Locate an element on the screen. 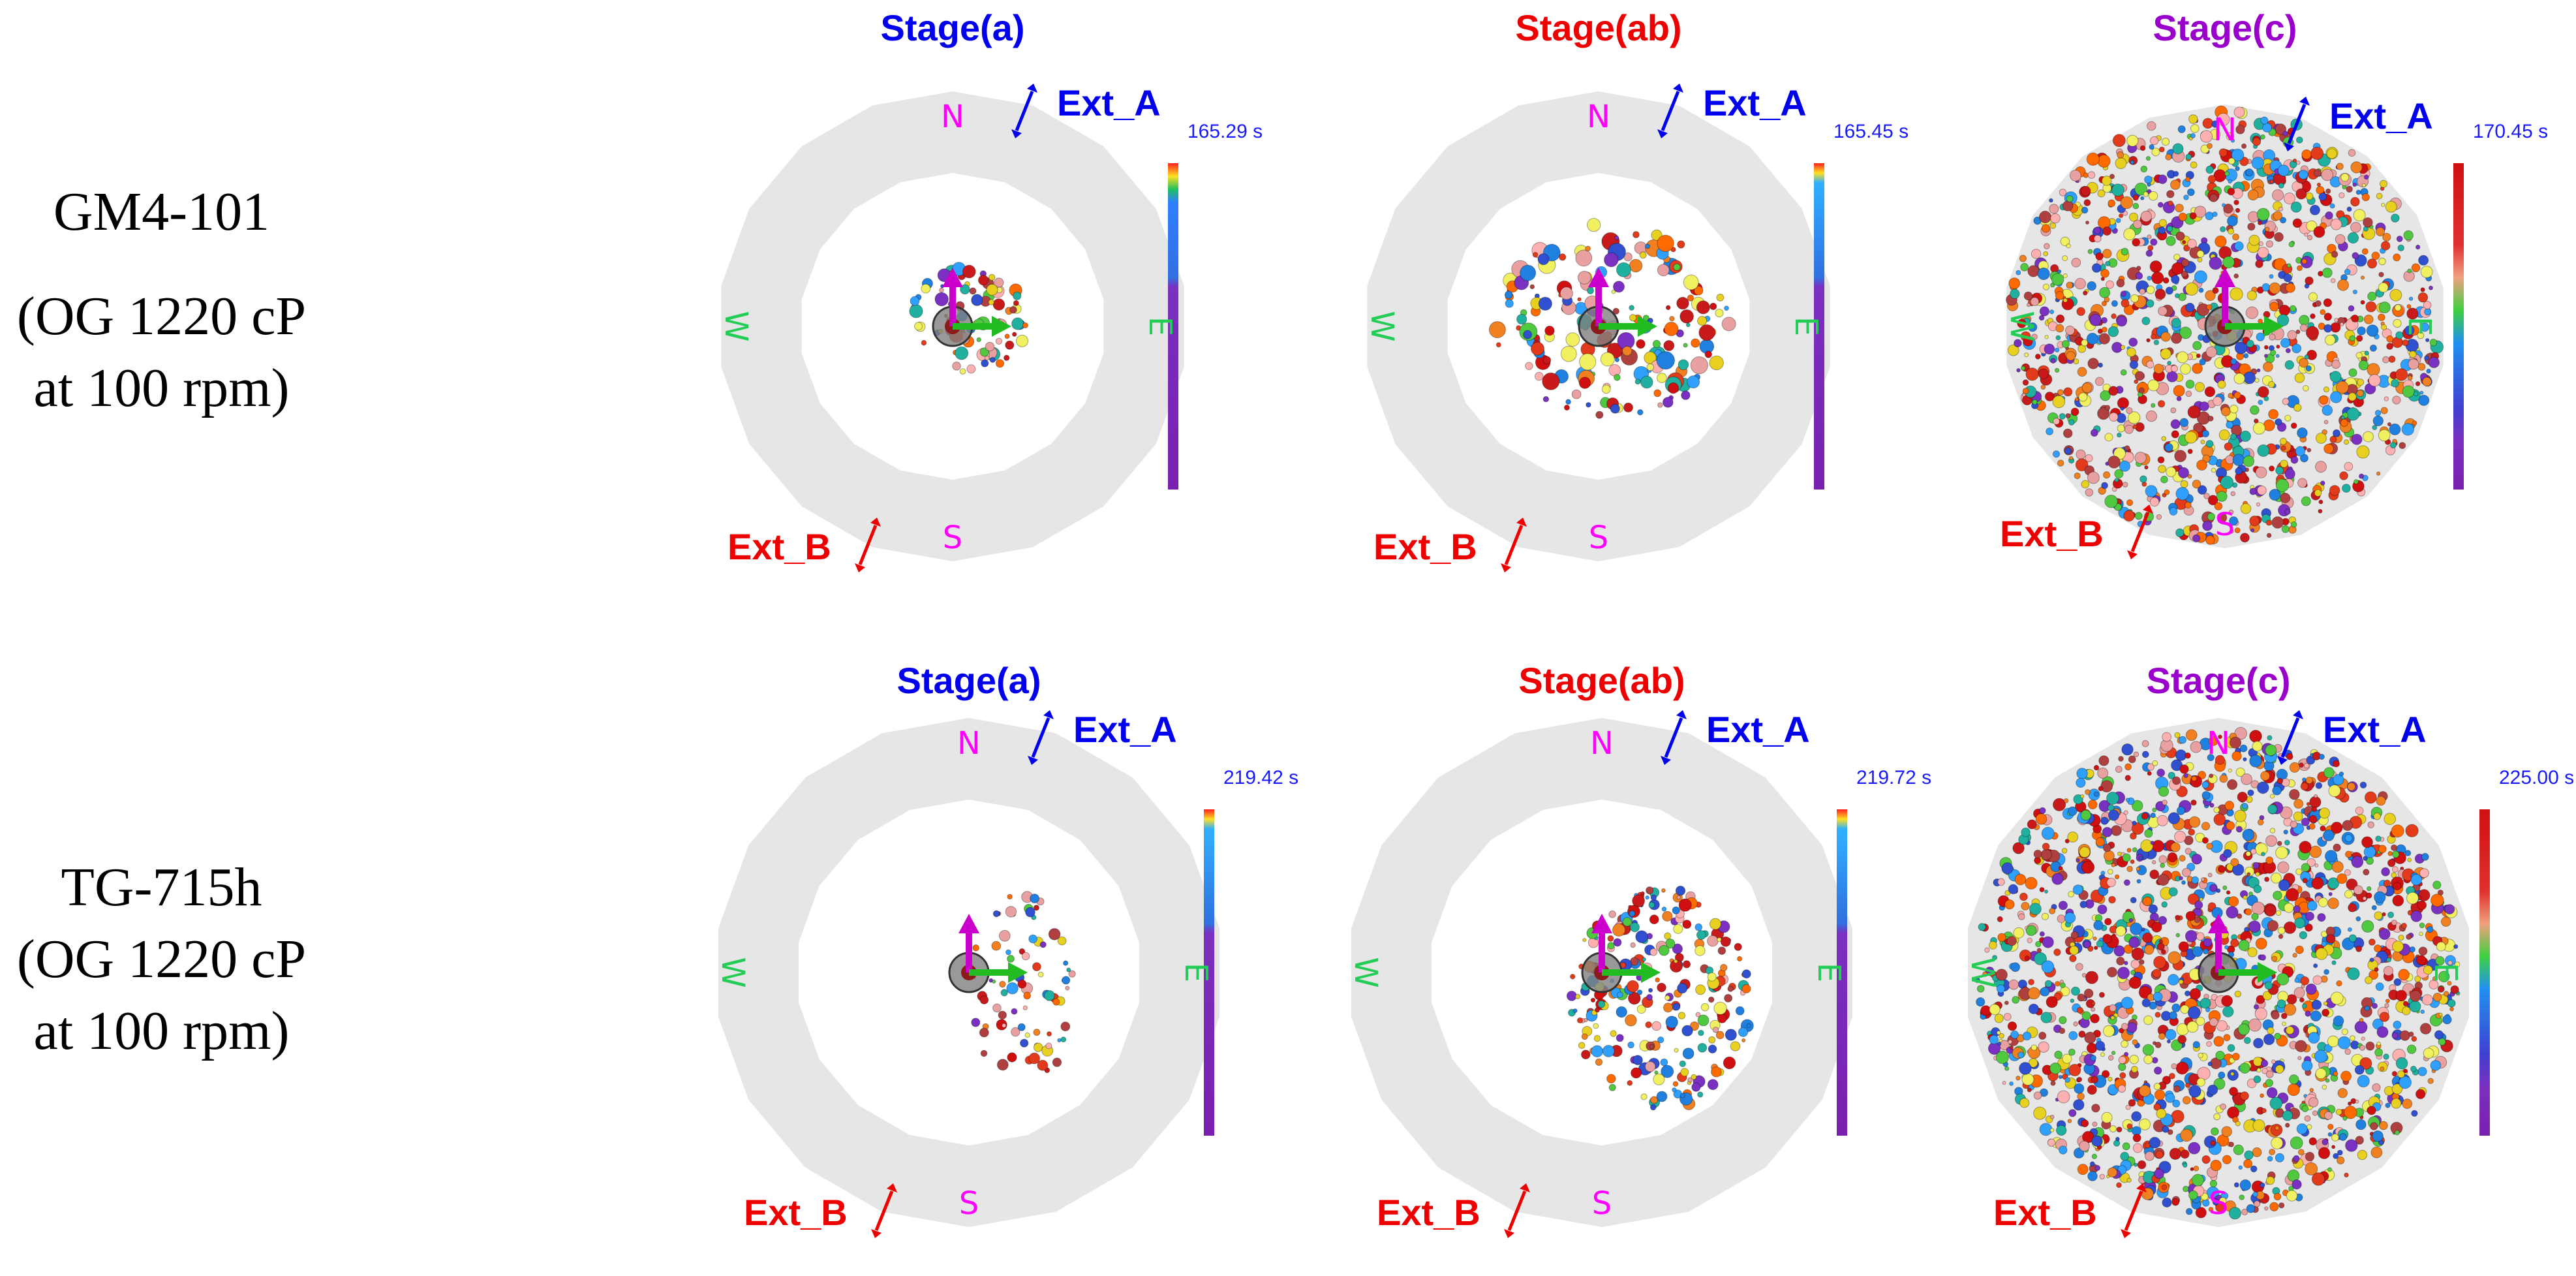  time-label: 165.45 s is located at coordinates (1871, 131).